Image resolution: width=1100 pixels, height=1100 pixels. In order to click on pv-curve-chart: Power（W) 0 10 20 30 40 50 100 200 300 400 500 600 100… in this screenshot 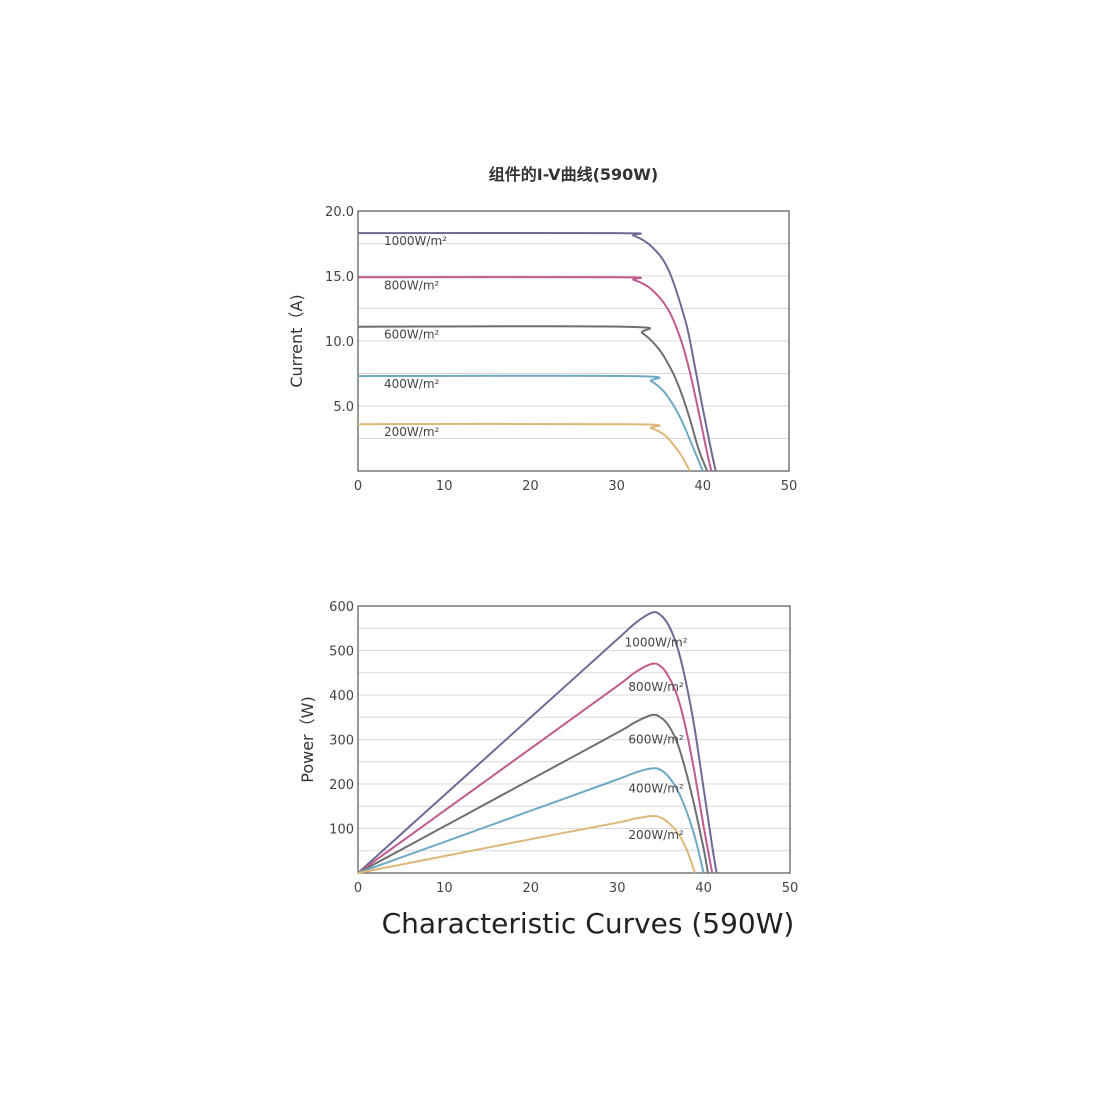, I will do `click(548, 748)`.